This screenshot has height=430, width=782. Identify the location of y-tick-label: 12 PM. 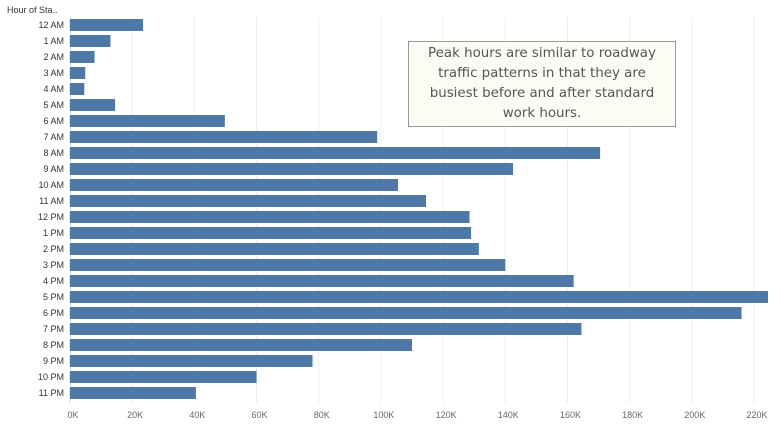
(51, 217).